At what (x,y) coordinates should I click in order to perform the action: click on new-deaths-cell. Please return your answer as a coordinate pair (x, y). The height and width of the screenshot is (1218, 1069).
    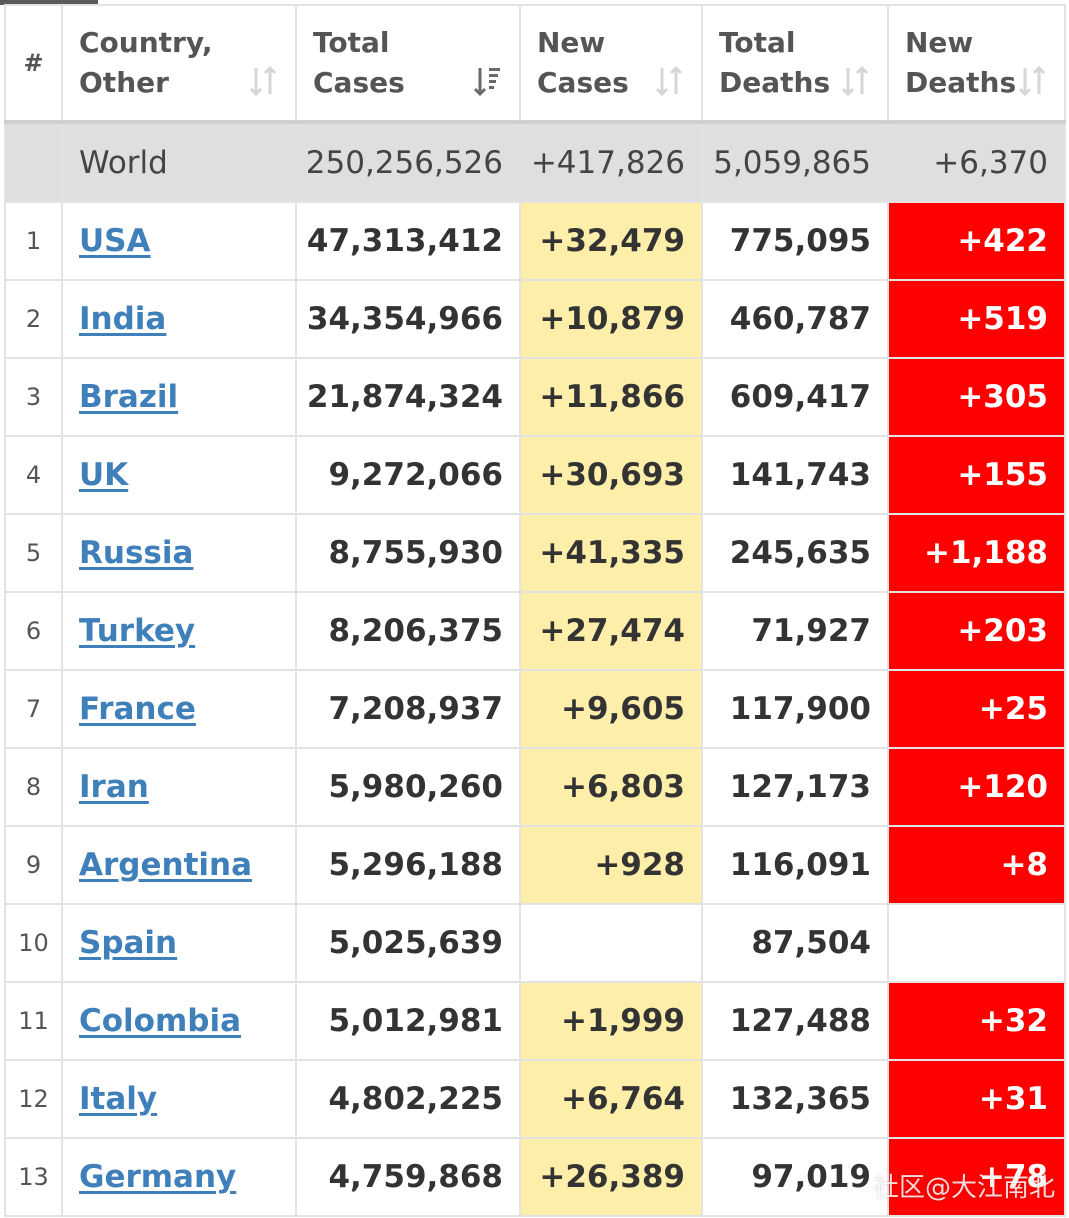
    Looking at the image, I should click on (976, 943).